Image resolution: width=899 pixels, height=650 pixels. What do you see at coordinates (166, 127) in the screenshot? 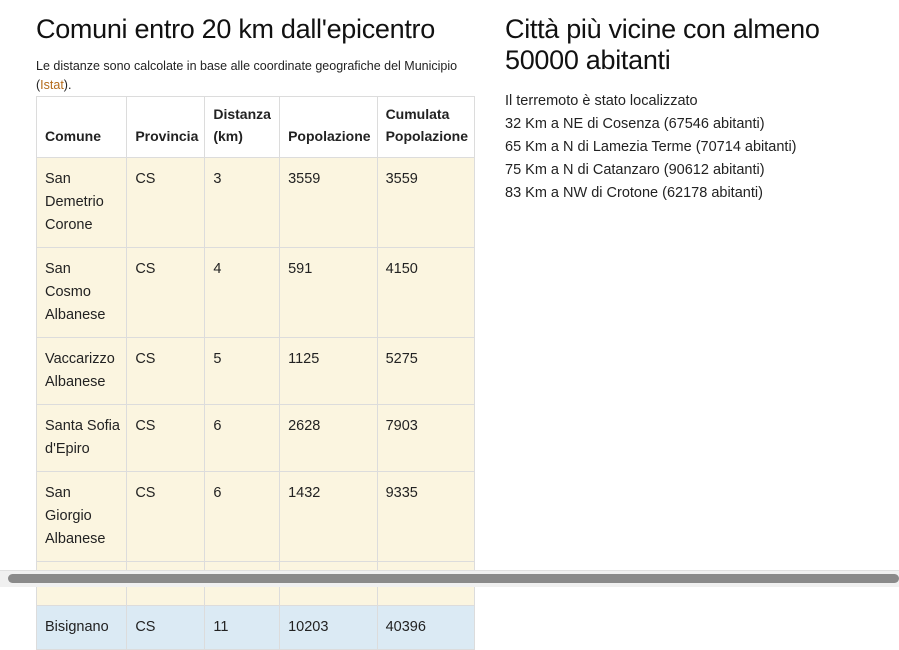
I see `header-provincia: Provincia` at bounding box center [166, 127].